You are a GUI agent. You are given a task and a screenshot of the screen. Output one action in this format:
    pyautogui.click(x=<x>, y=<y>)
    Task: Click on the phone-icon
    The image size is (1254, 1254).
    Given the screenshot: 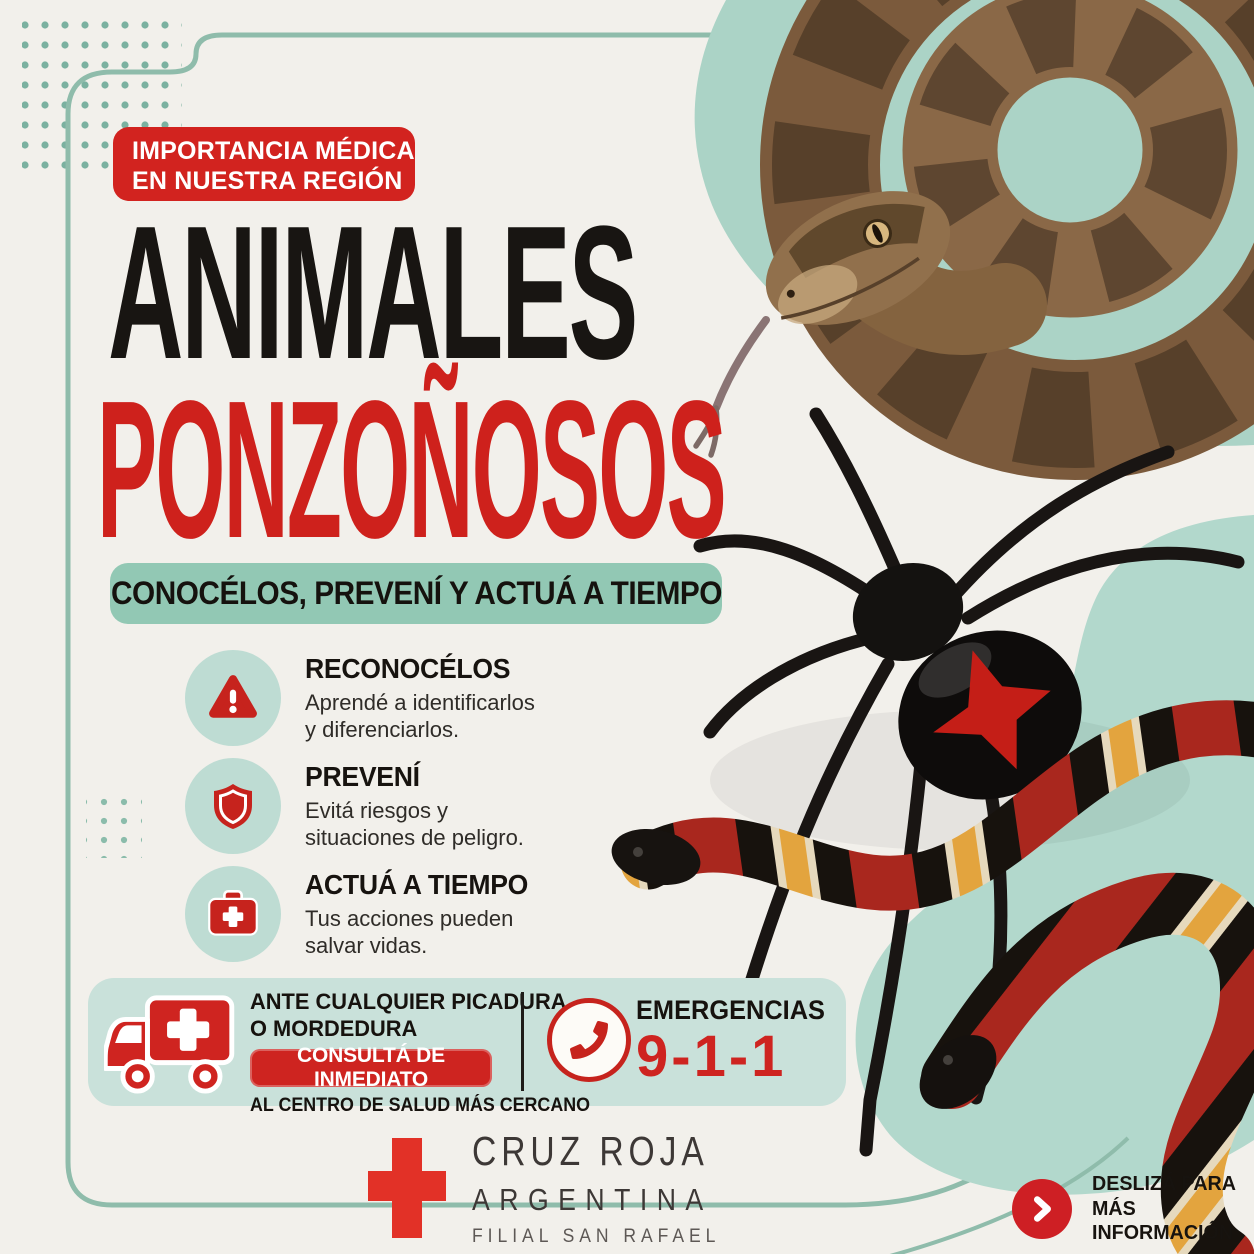 What is the action you would take?
    pyautogui.click(x=589, y=1040)
    